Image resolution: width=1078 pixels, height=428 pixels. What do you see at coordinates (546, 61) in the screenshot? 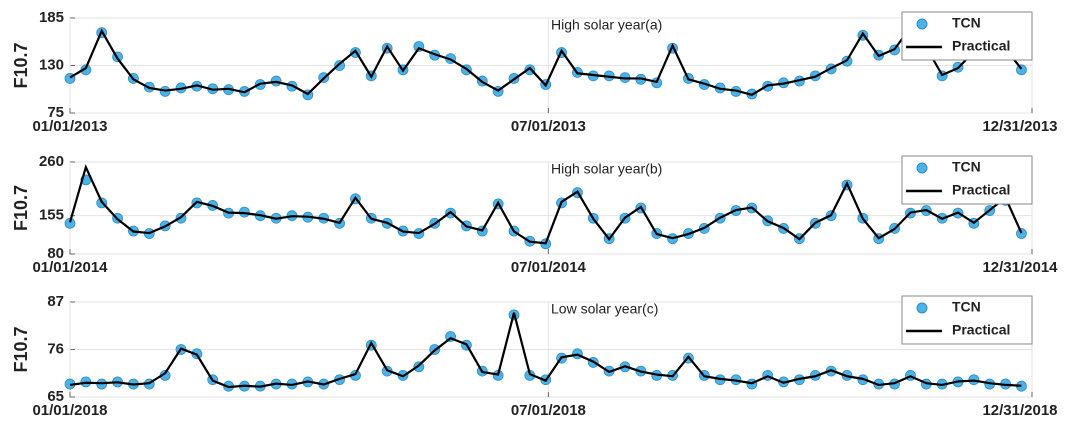
I see `data-line` at bounding box center [546, 61].